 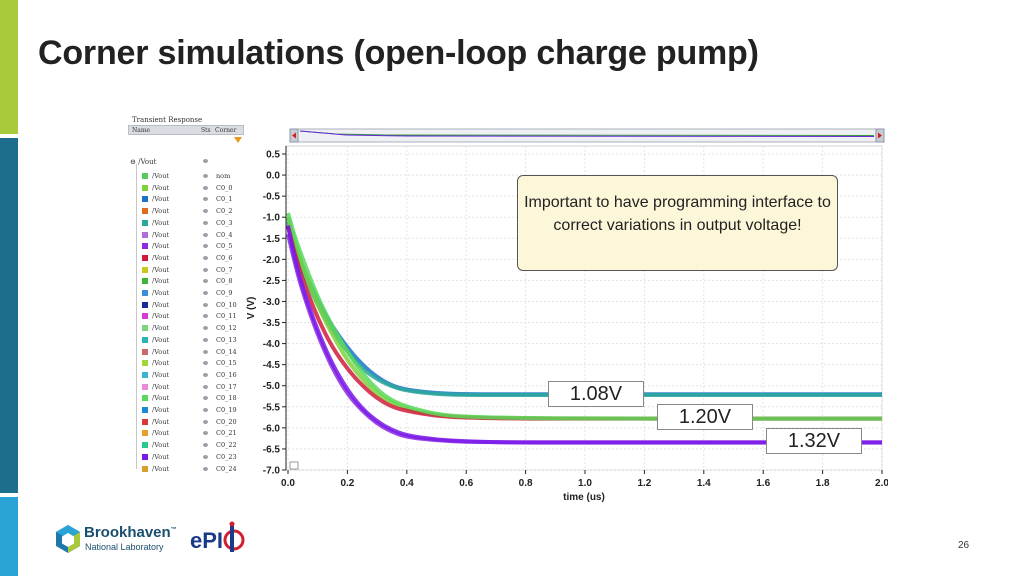 I want to click on signal-row: /Vout C0_13, so click(x=186, y=340).